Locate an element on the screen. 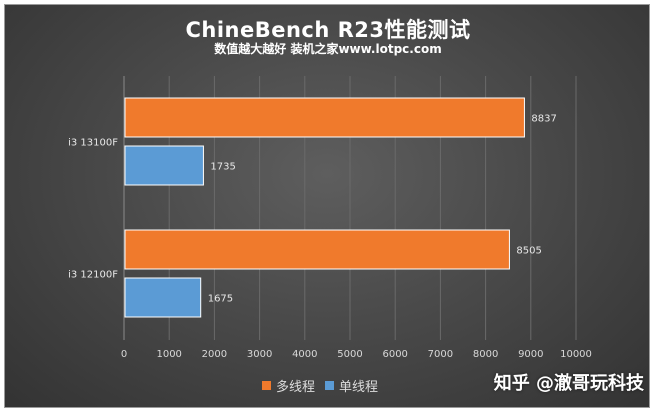  x-tick-label: 4000 is located at coordinates (304, 354).